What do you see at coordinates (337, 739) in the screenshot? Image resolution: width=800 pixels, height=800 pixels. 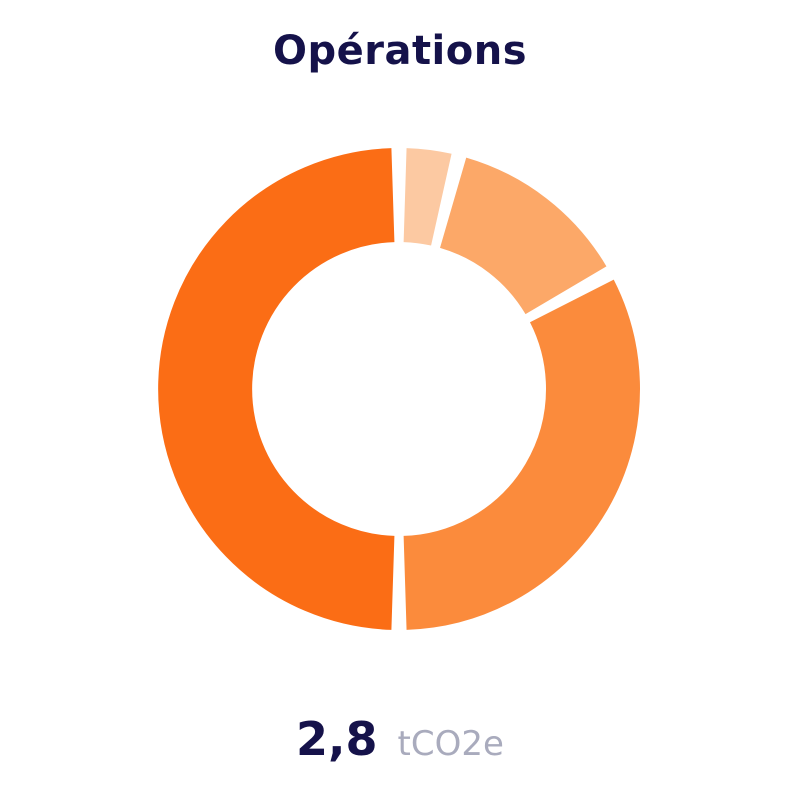 I see `total-value: 2,8` at bounding box center [337, 739].